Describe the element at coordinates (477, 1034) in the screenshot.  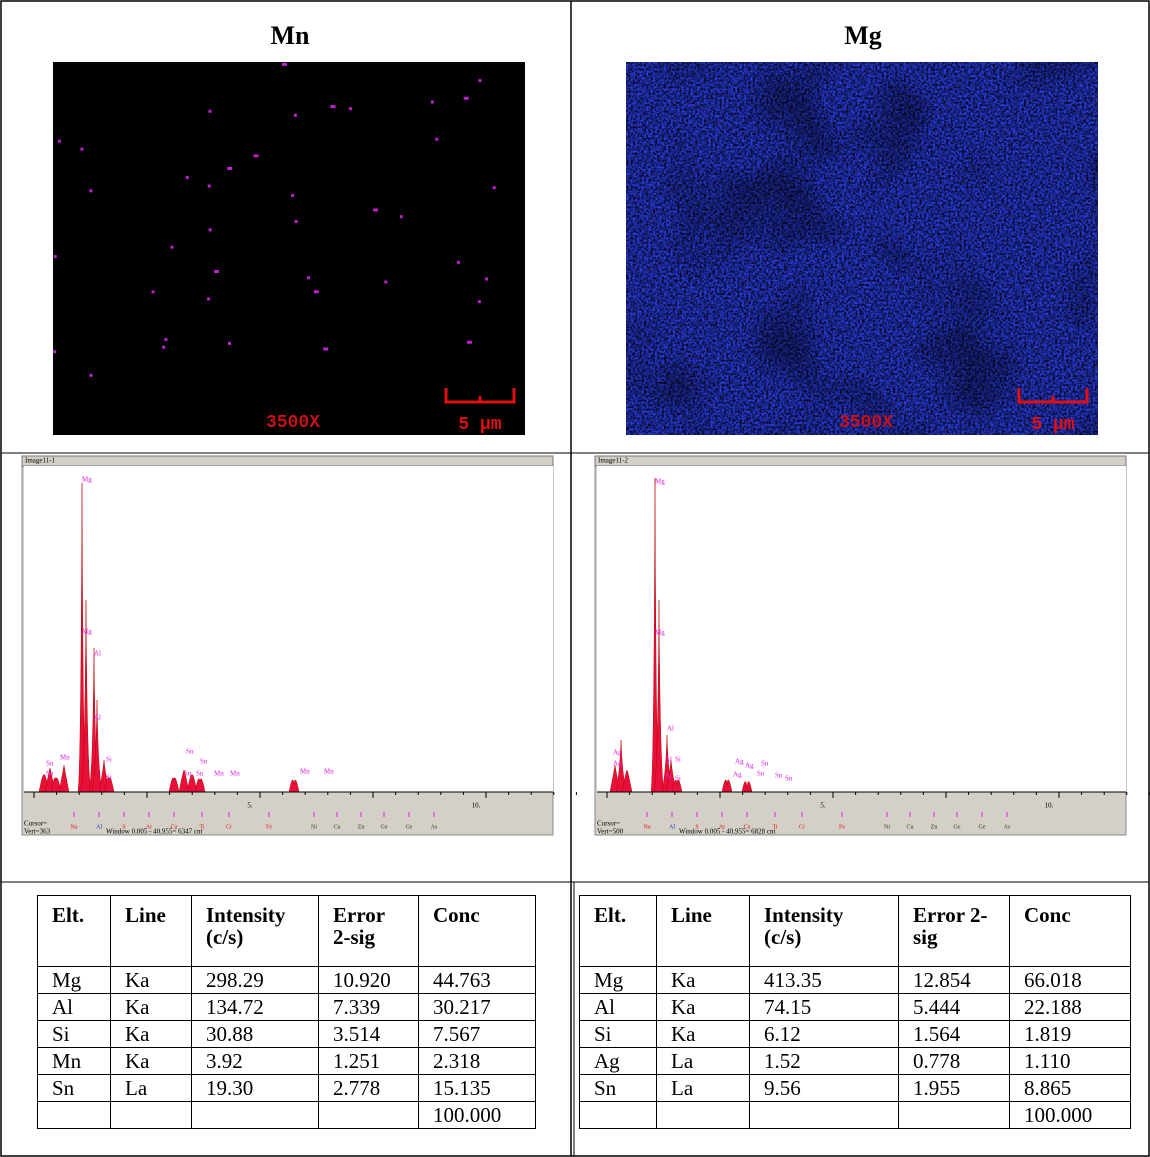
I see `table-cell: 7.567` at that location.